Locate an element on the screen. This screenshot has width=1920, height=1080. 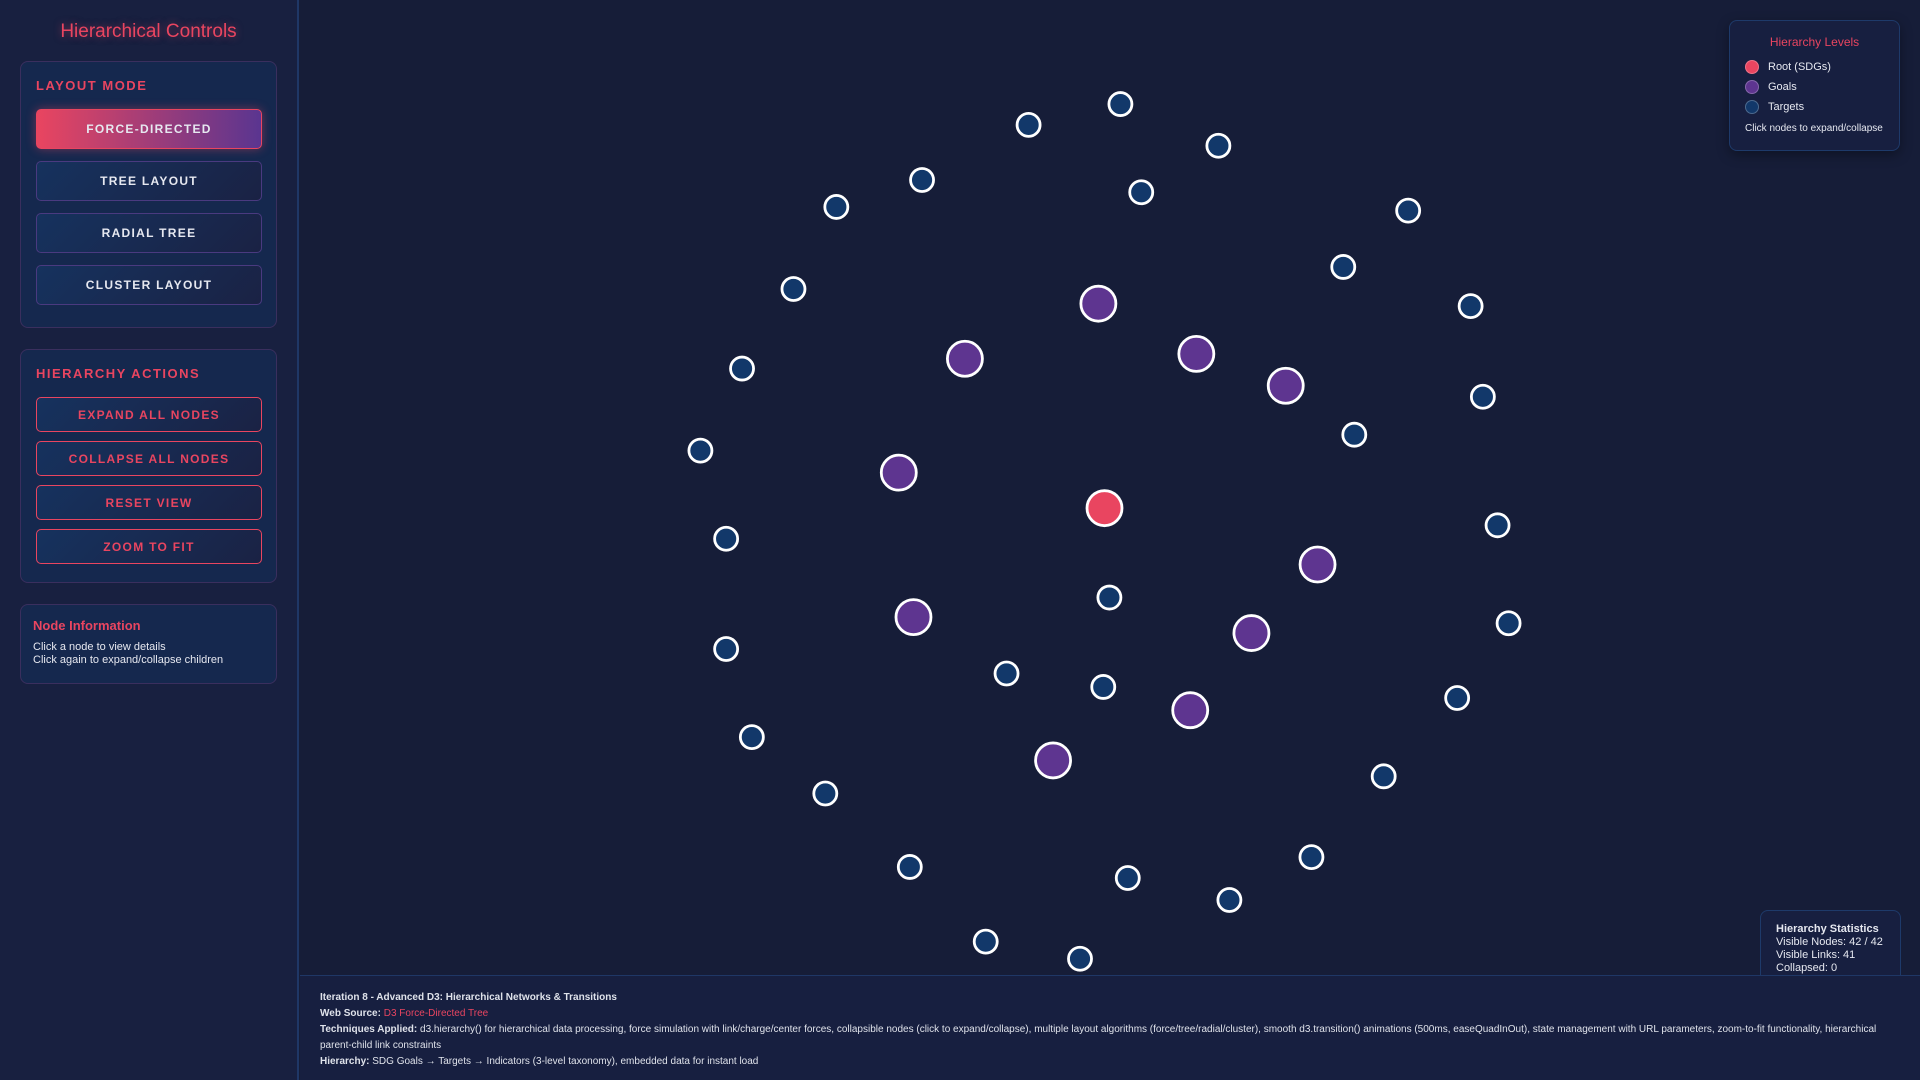
legend-label: Root (SDGs) is located at coordinates (1799, 67).